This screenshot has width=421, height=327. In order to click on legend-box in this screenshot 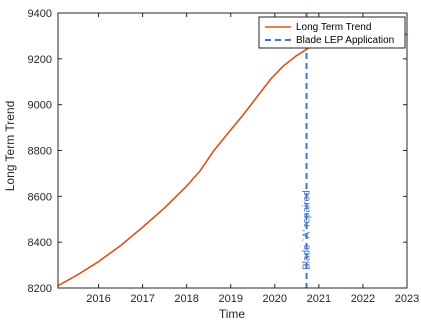, I will do `click(332, 32)`.